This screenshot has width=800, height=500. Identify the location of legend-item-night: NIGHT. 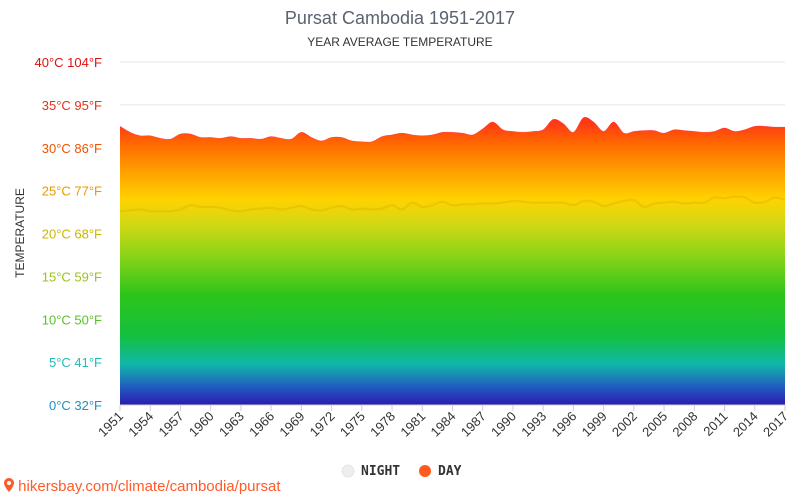
(370, 471).